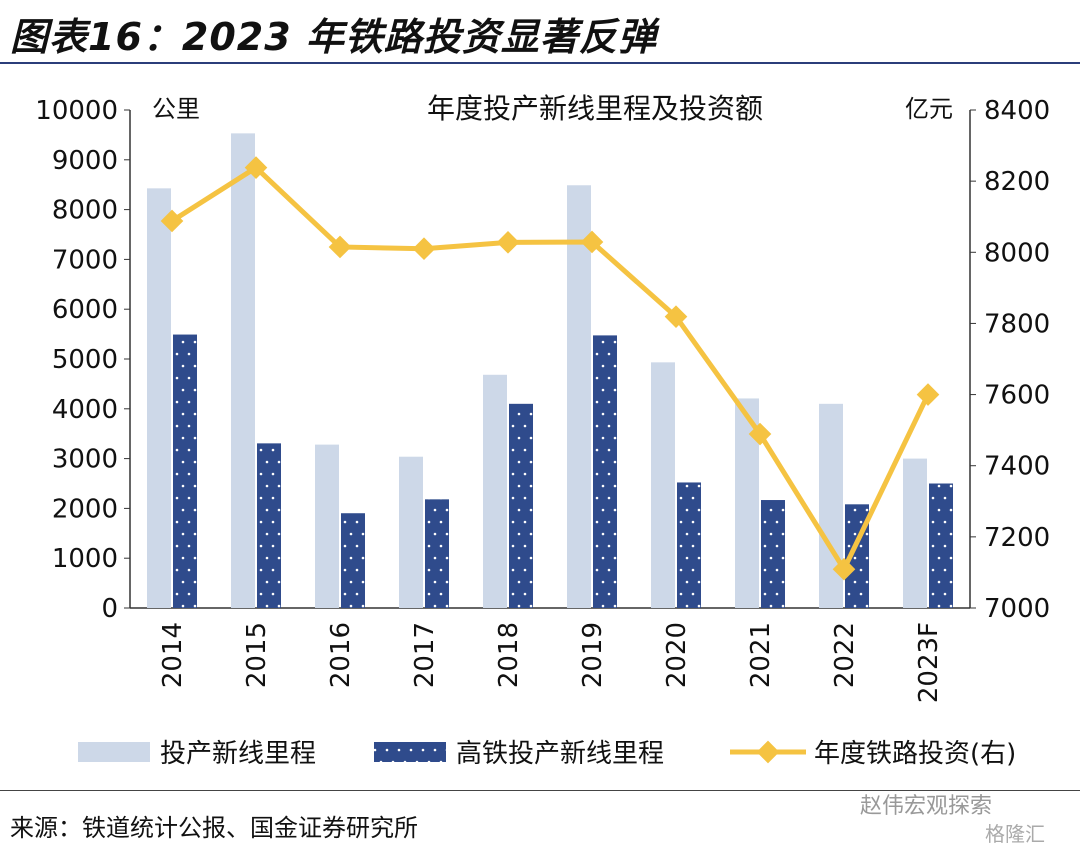  What do you see at coordinates (85, 509) in the screenshot?
I see `left-tick-label: 2000` at bounding box center [85, 509].